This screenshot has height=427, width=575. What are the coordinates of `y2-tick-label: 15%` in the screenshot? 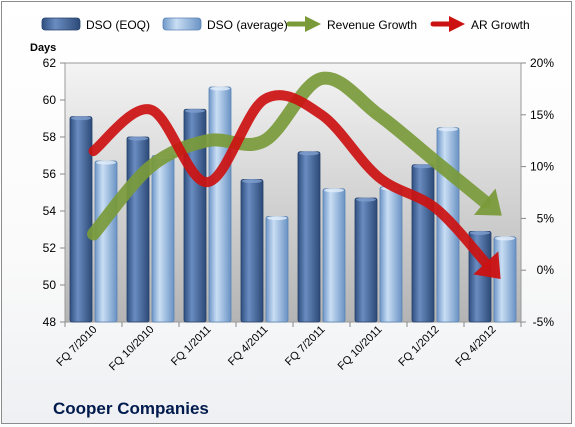 It's located at (542, 115).